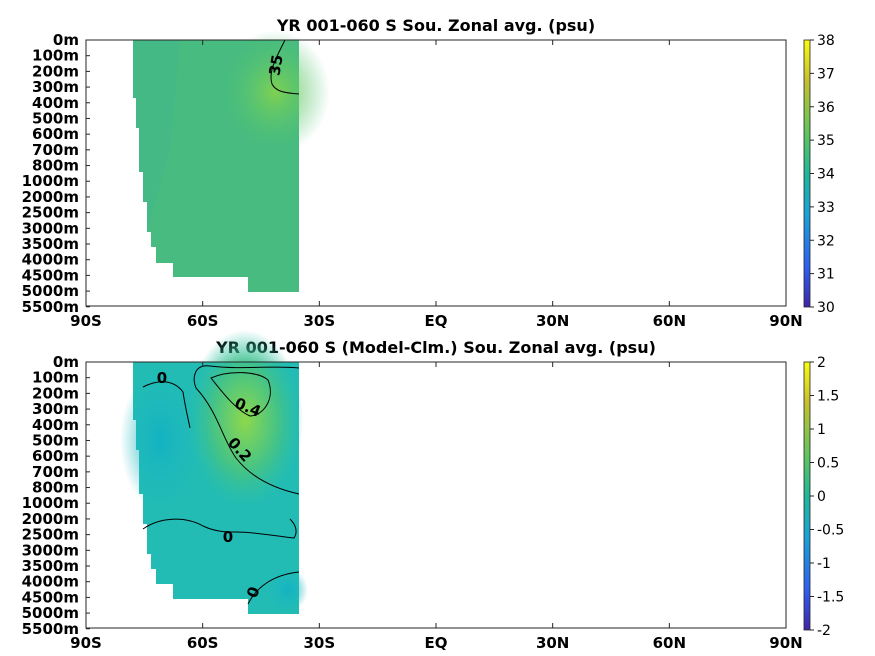  What do you see at coordinates (824, 631) in the screenshot?
I see `colorbar-tick-label: -2` at bounding box center [824, 631].